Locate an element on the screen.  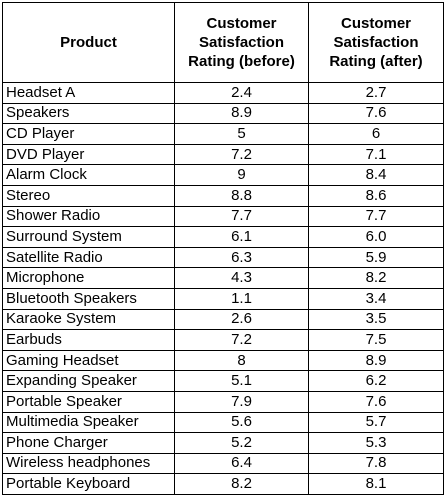
table-row: Microphone 4.3 8.2 is located at coordinates (223, 278).